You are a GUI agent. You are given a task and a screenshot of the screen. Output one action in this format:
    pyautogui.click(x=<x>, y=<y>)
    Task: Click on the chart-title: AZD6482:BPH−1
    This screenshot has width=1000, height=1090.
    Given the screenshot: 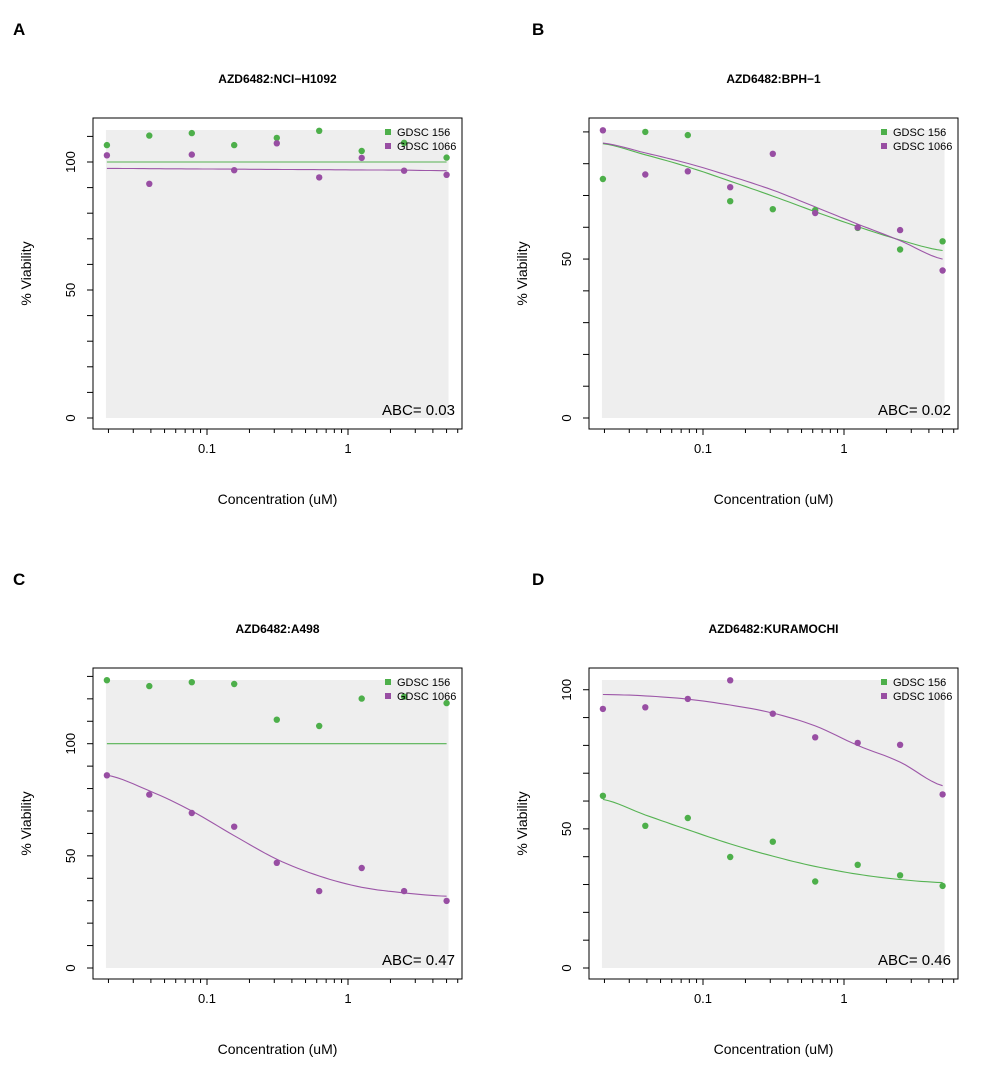 What is the action you would take?
    pyautogui.click(x=773, y=79)
    